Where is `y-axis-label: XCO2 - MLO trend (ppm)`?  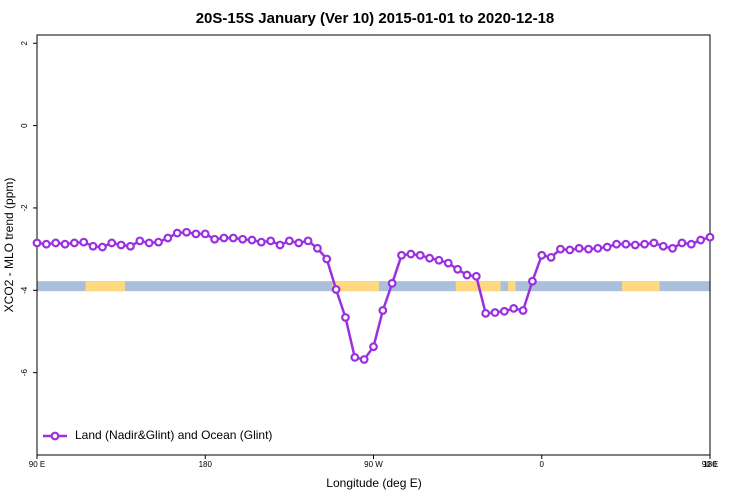 y-axis-label: XCO2 - MLO trend (ppm) is located at coordinates (9, 245).